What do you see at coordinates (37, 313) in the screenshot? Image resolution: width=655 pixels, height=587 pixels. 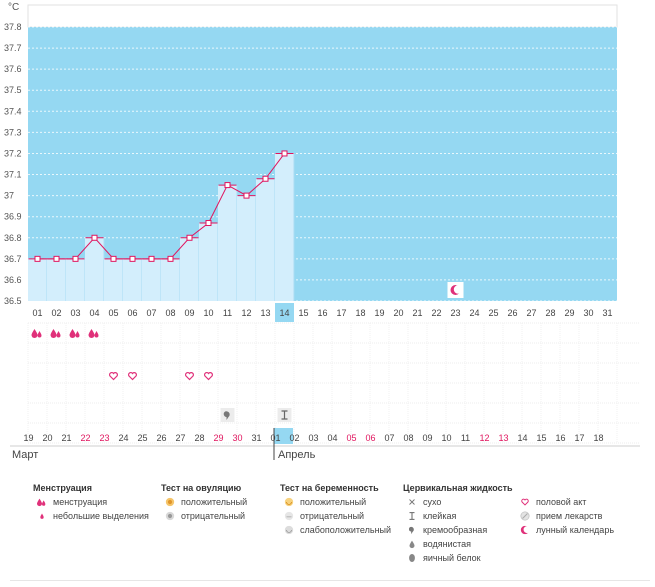 I see `day-label: 01` at bounding box center [37, 313].